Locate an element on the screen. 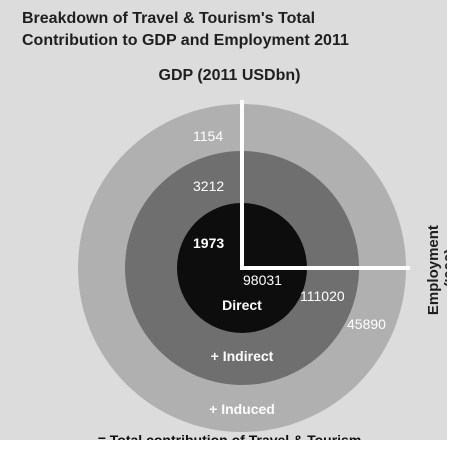 The height and width of the screenshot is (453, 459). gdp-value-indirect: 3212 is located at coordinates (208, 186).